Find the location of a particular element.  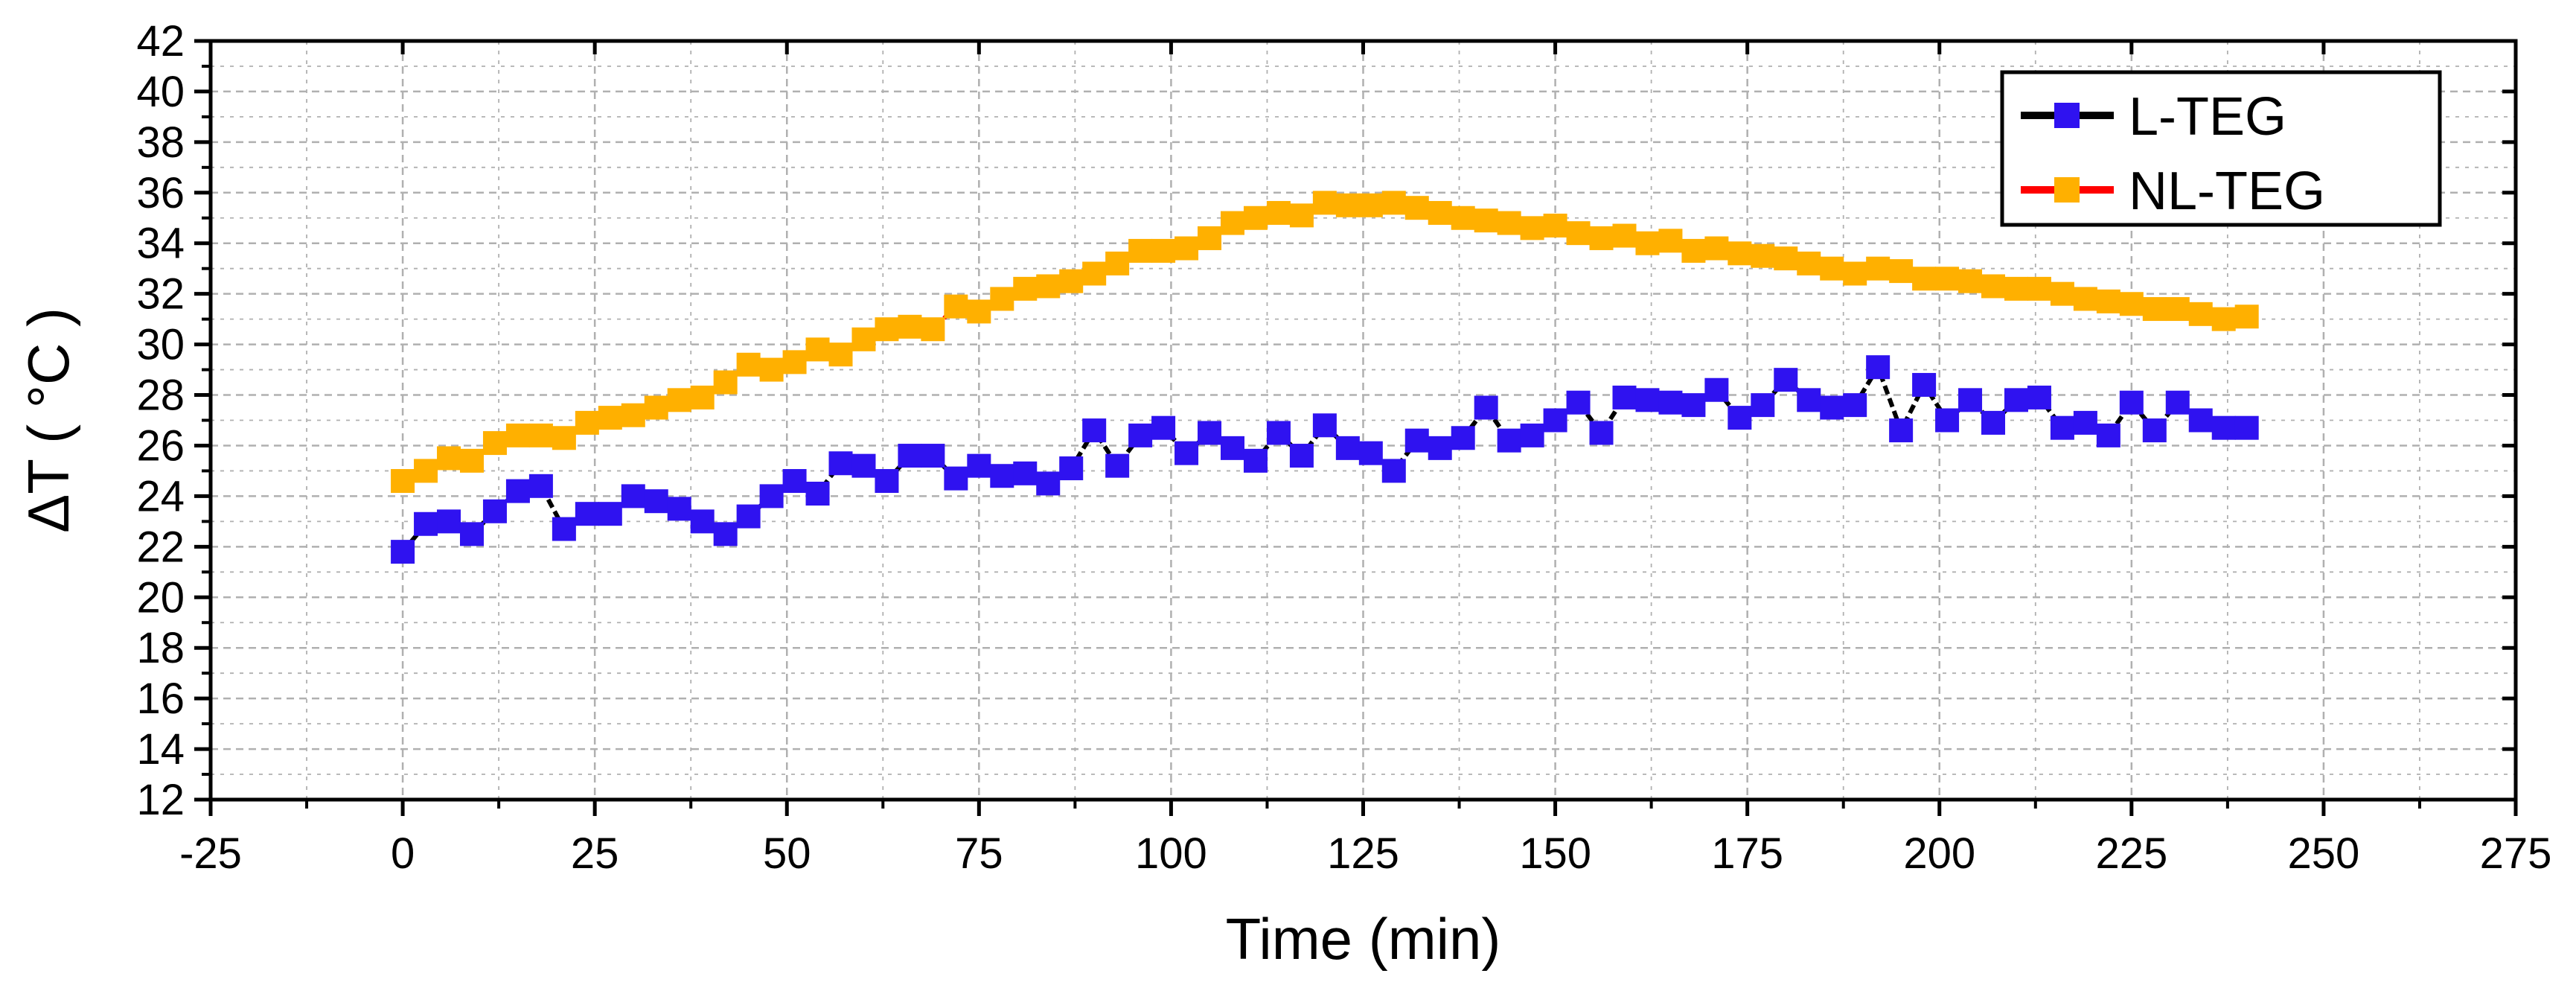

x-tick-label: 25 is located at coordinates (595, 853).